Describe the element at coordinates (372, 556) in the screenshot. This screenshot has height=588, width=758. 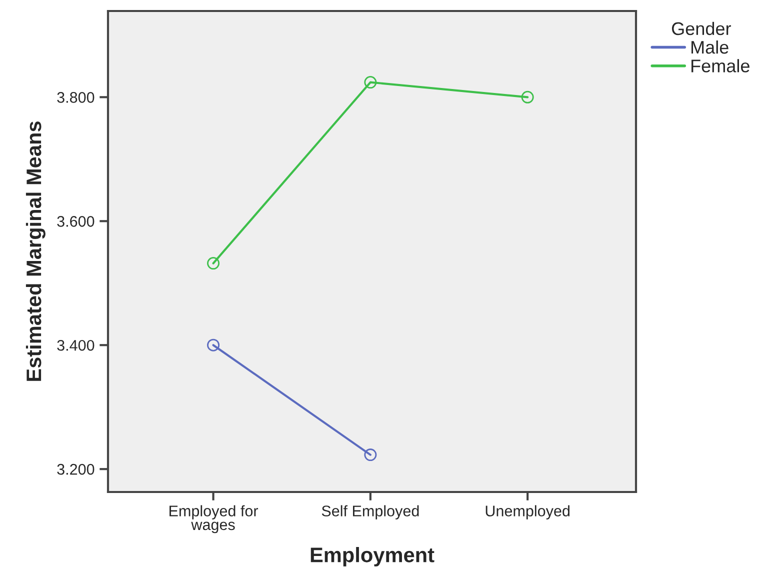
I see `x-axis-title: Employment` at that location.